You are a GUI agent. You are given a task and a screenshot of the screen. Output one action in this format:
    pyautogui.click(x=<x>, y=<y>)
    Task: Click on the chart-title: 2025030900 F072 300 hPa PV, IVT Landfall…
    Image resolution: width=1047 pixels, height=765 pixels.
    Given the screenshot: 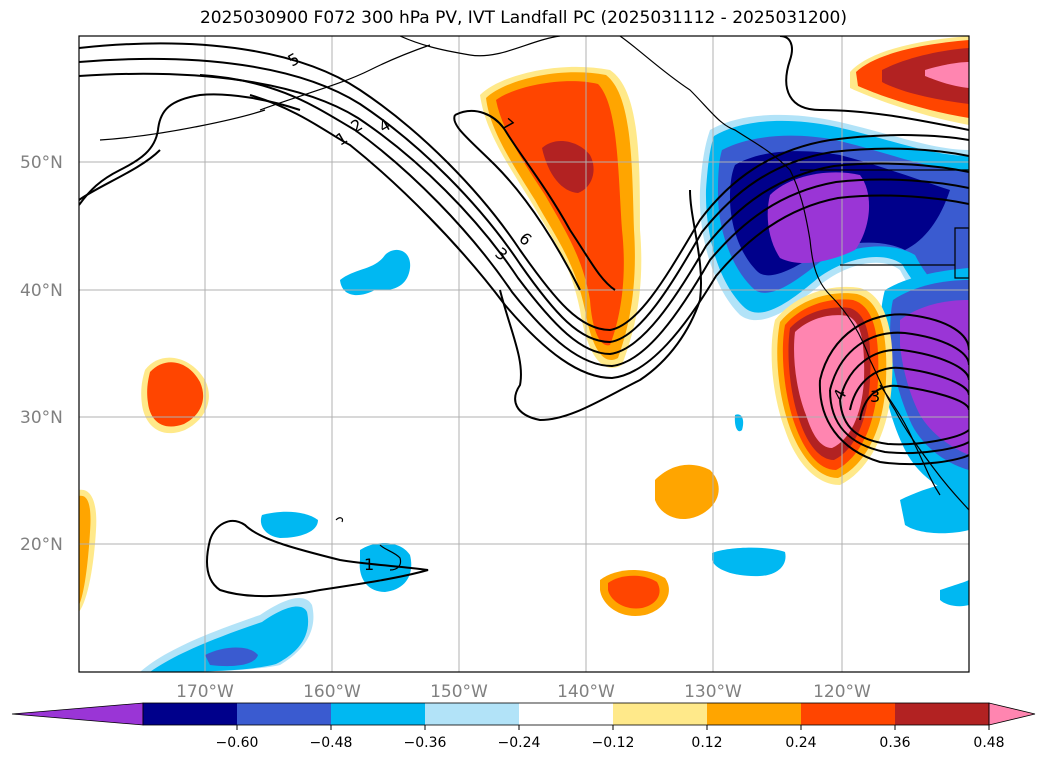 What is the action you would take?
    pyautogui.click(x=523, y=18)
    